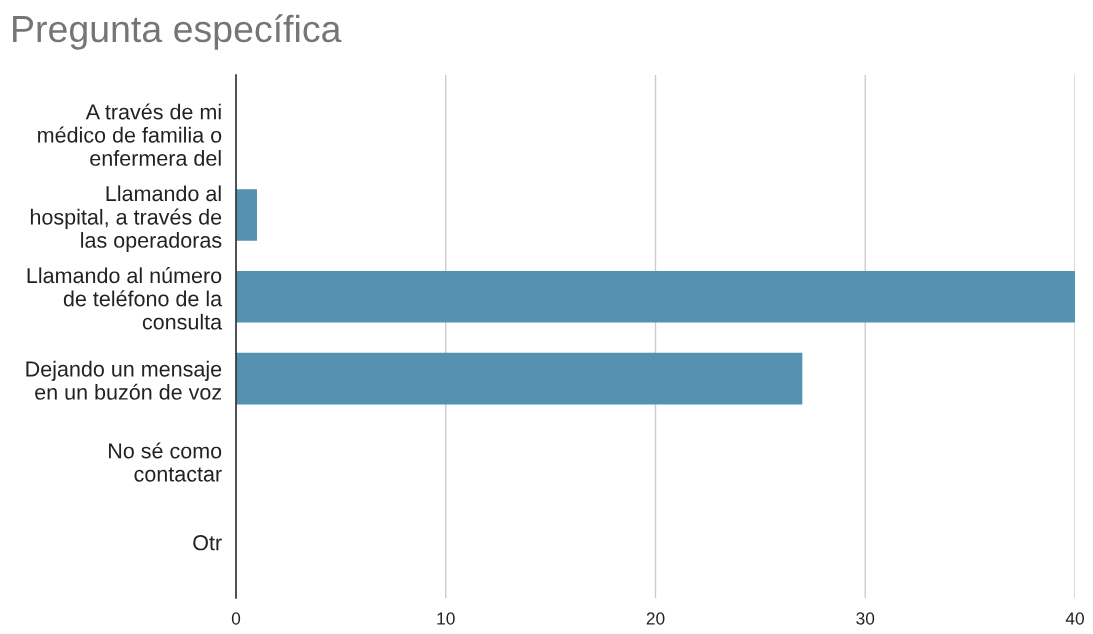 This screenshot has height=634, width=1093. I want to click on y-tick-label: Llamando al número de teléfono de la consulta, so click(125, 298).